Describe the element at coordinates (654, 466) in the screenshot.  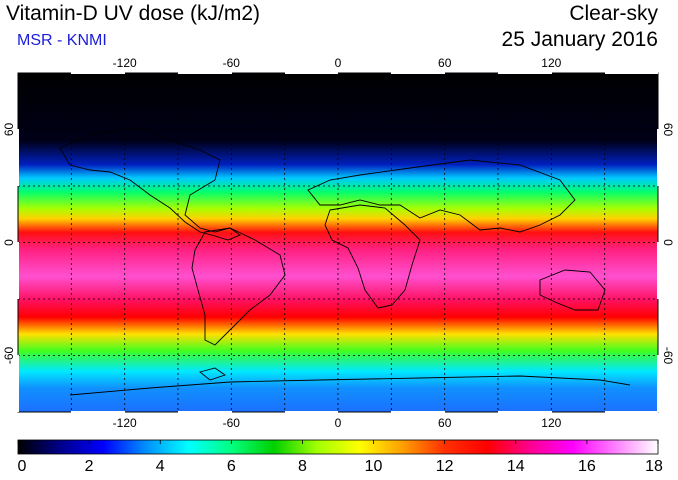
I see `colorbar-label: 18` at that location.